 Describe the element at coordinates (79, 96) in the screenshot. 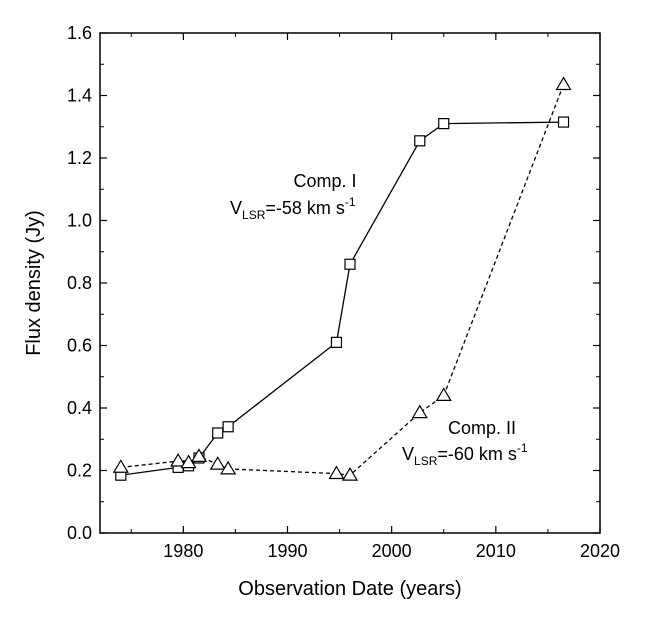

I see `y-tick-label: 1.4` at that location.